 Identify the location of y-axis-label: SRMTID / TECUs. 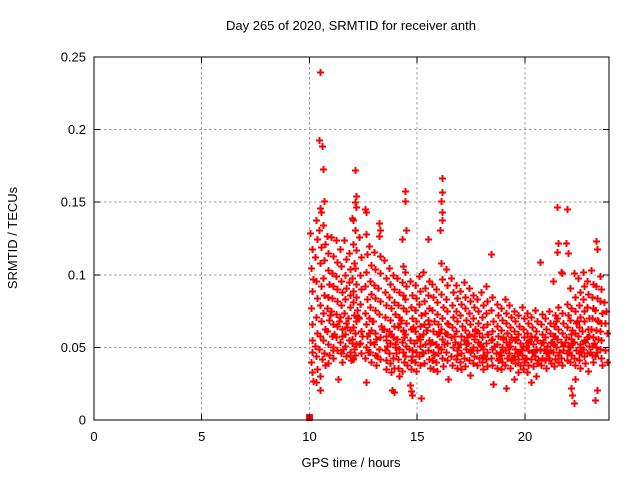
(12, 237).